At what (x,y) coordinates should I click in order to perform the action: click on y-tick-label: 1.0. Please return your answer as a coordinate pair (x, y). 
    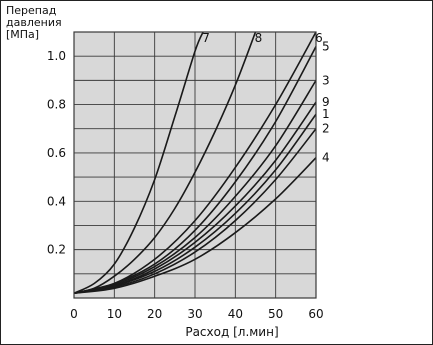
    Looking at the image, I should click on (56, 56).